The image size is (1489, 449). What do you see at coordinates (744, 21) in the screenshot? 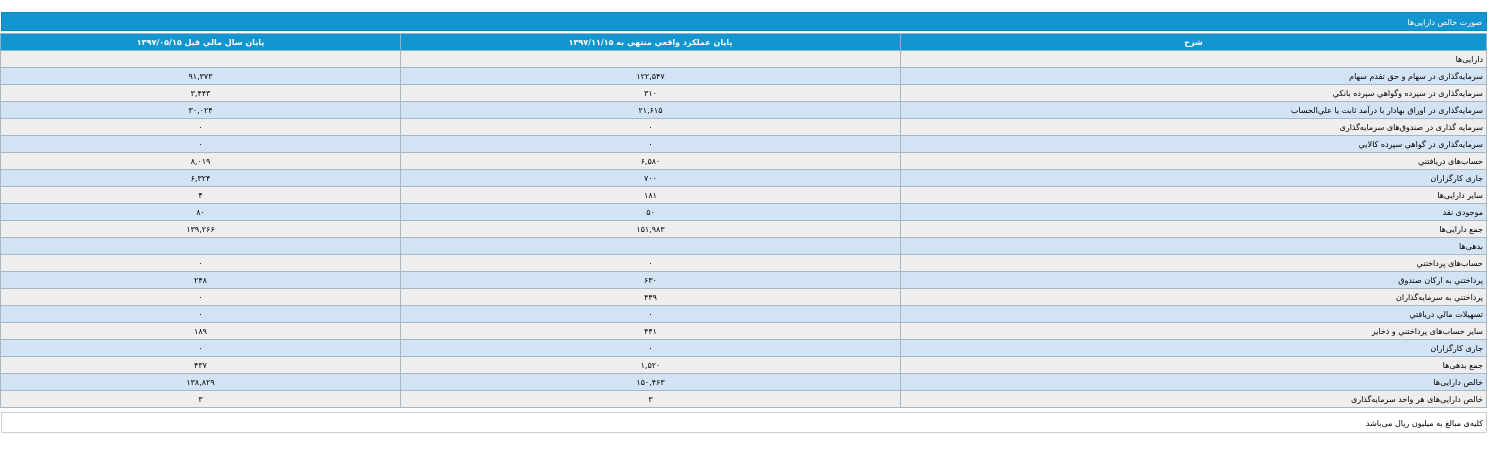
I see `panel-title: صورت خالص دارایی‌ها` at bounding box center [744, 21].